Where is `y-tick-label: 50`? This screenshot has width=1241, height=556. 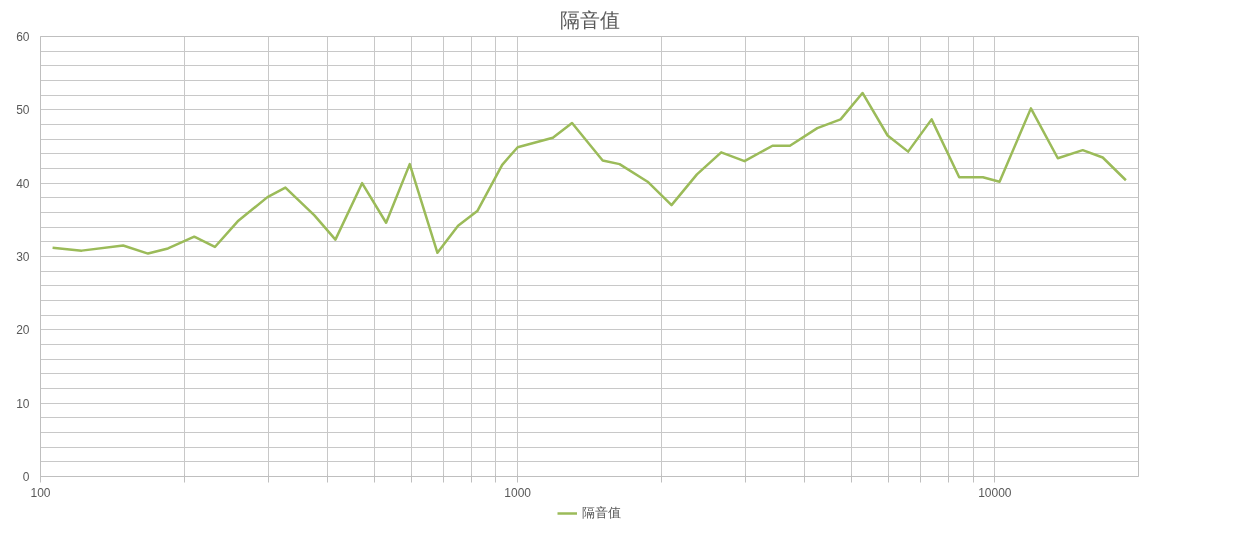
y-tick-label: 50 is located at coordinates (23, 110).